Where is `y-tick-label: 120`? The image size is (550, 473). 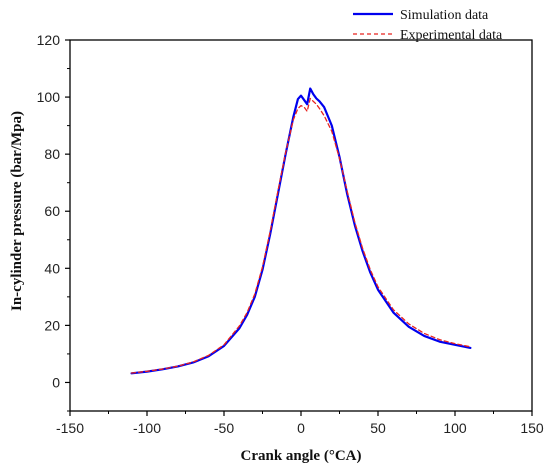 y-tick-label: 120 is located at coordinates (49, 40).